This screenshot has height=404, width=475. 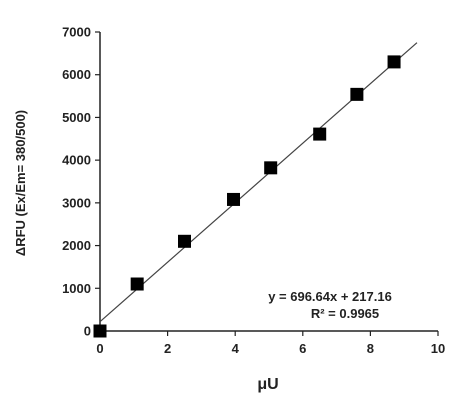 What do you see at coordinates (76, 74) in the screenshot?
I see `y-tick-label: 6000` at bounding box center [76, 74].